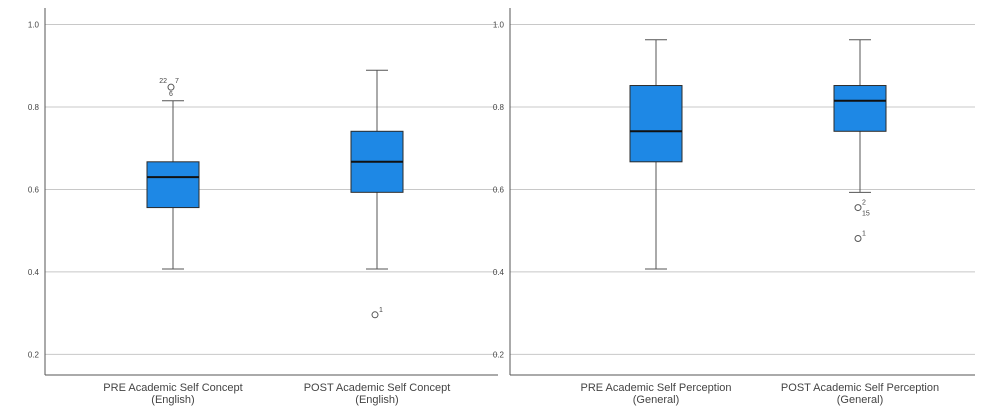 This screenshot has width=983, height=416. Describe the element at coordinates (866, 214) in the screenshot. I see `outlier-label: 15` at that location.